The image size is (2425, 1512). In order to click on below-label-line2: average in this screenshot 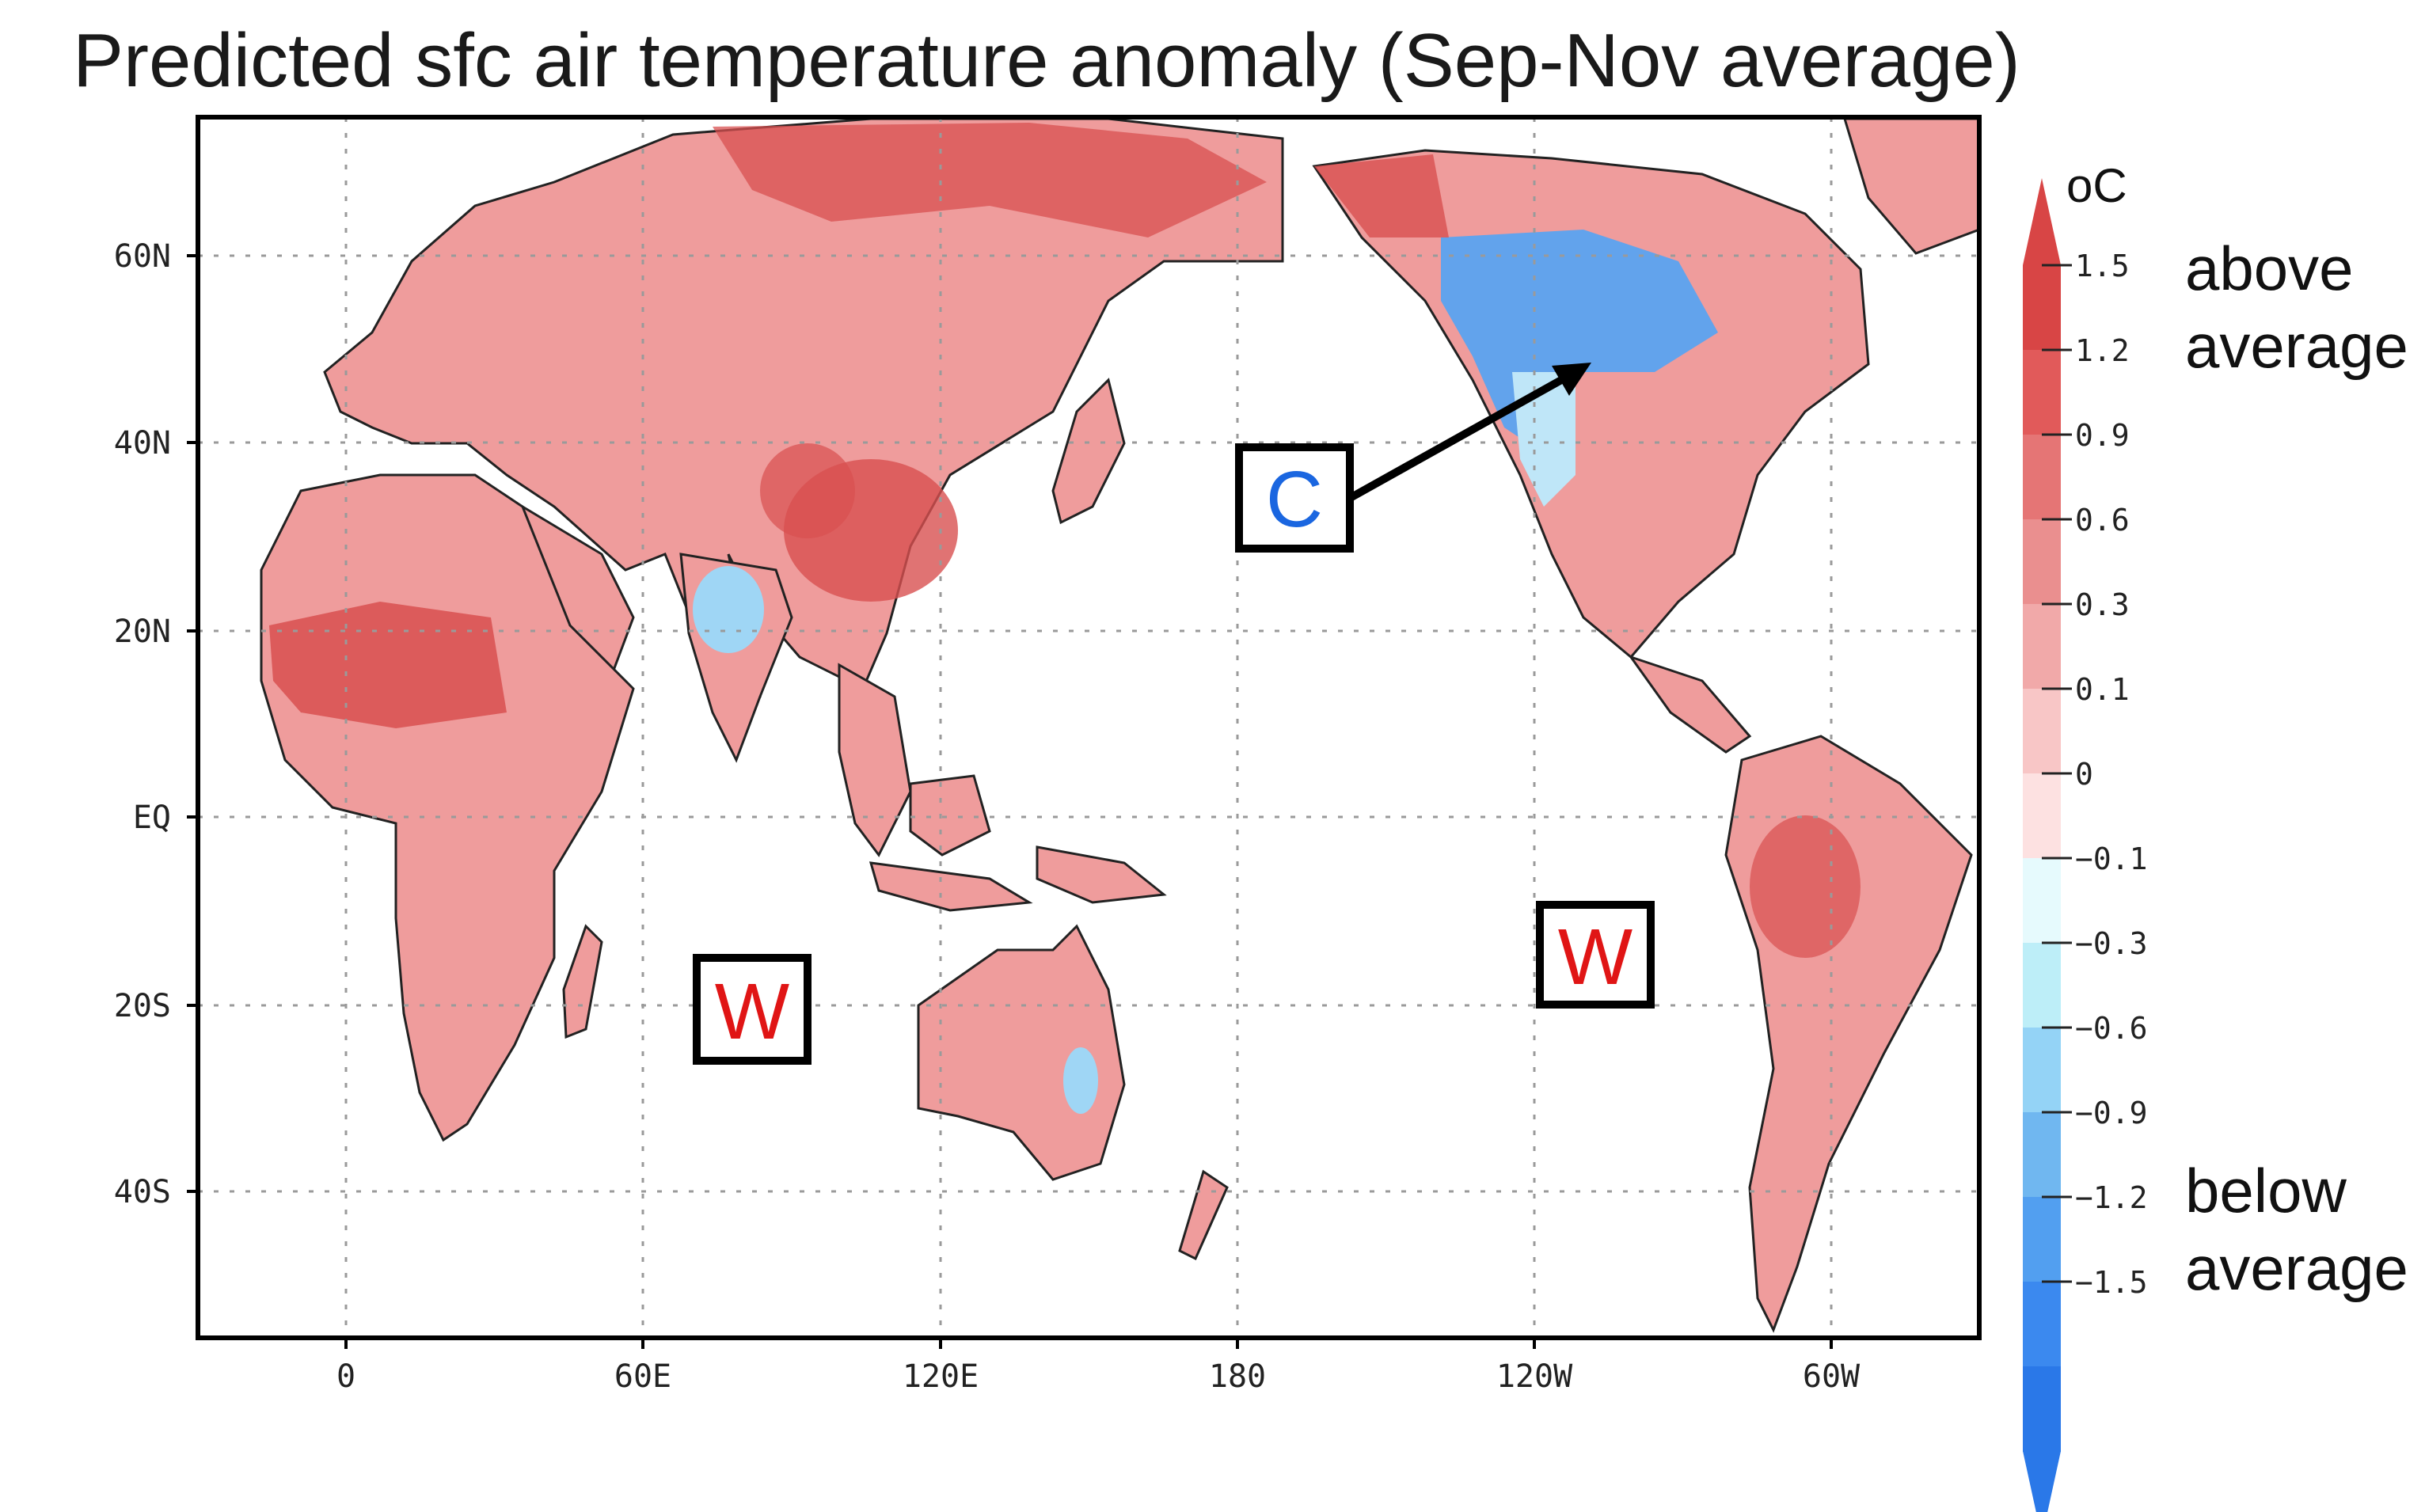, I will do `click(2296, 1268)`.